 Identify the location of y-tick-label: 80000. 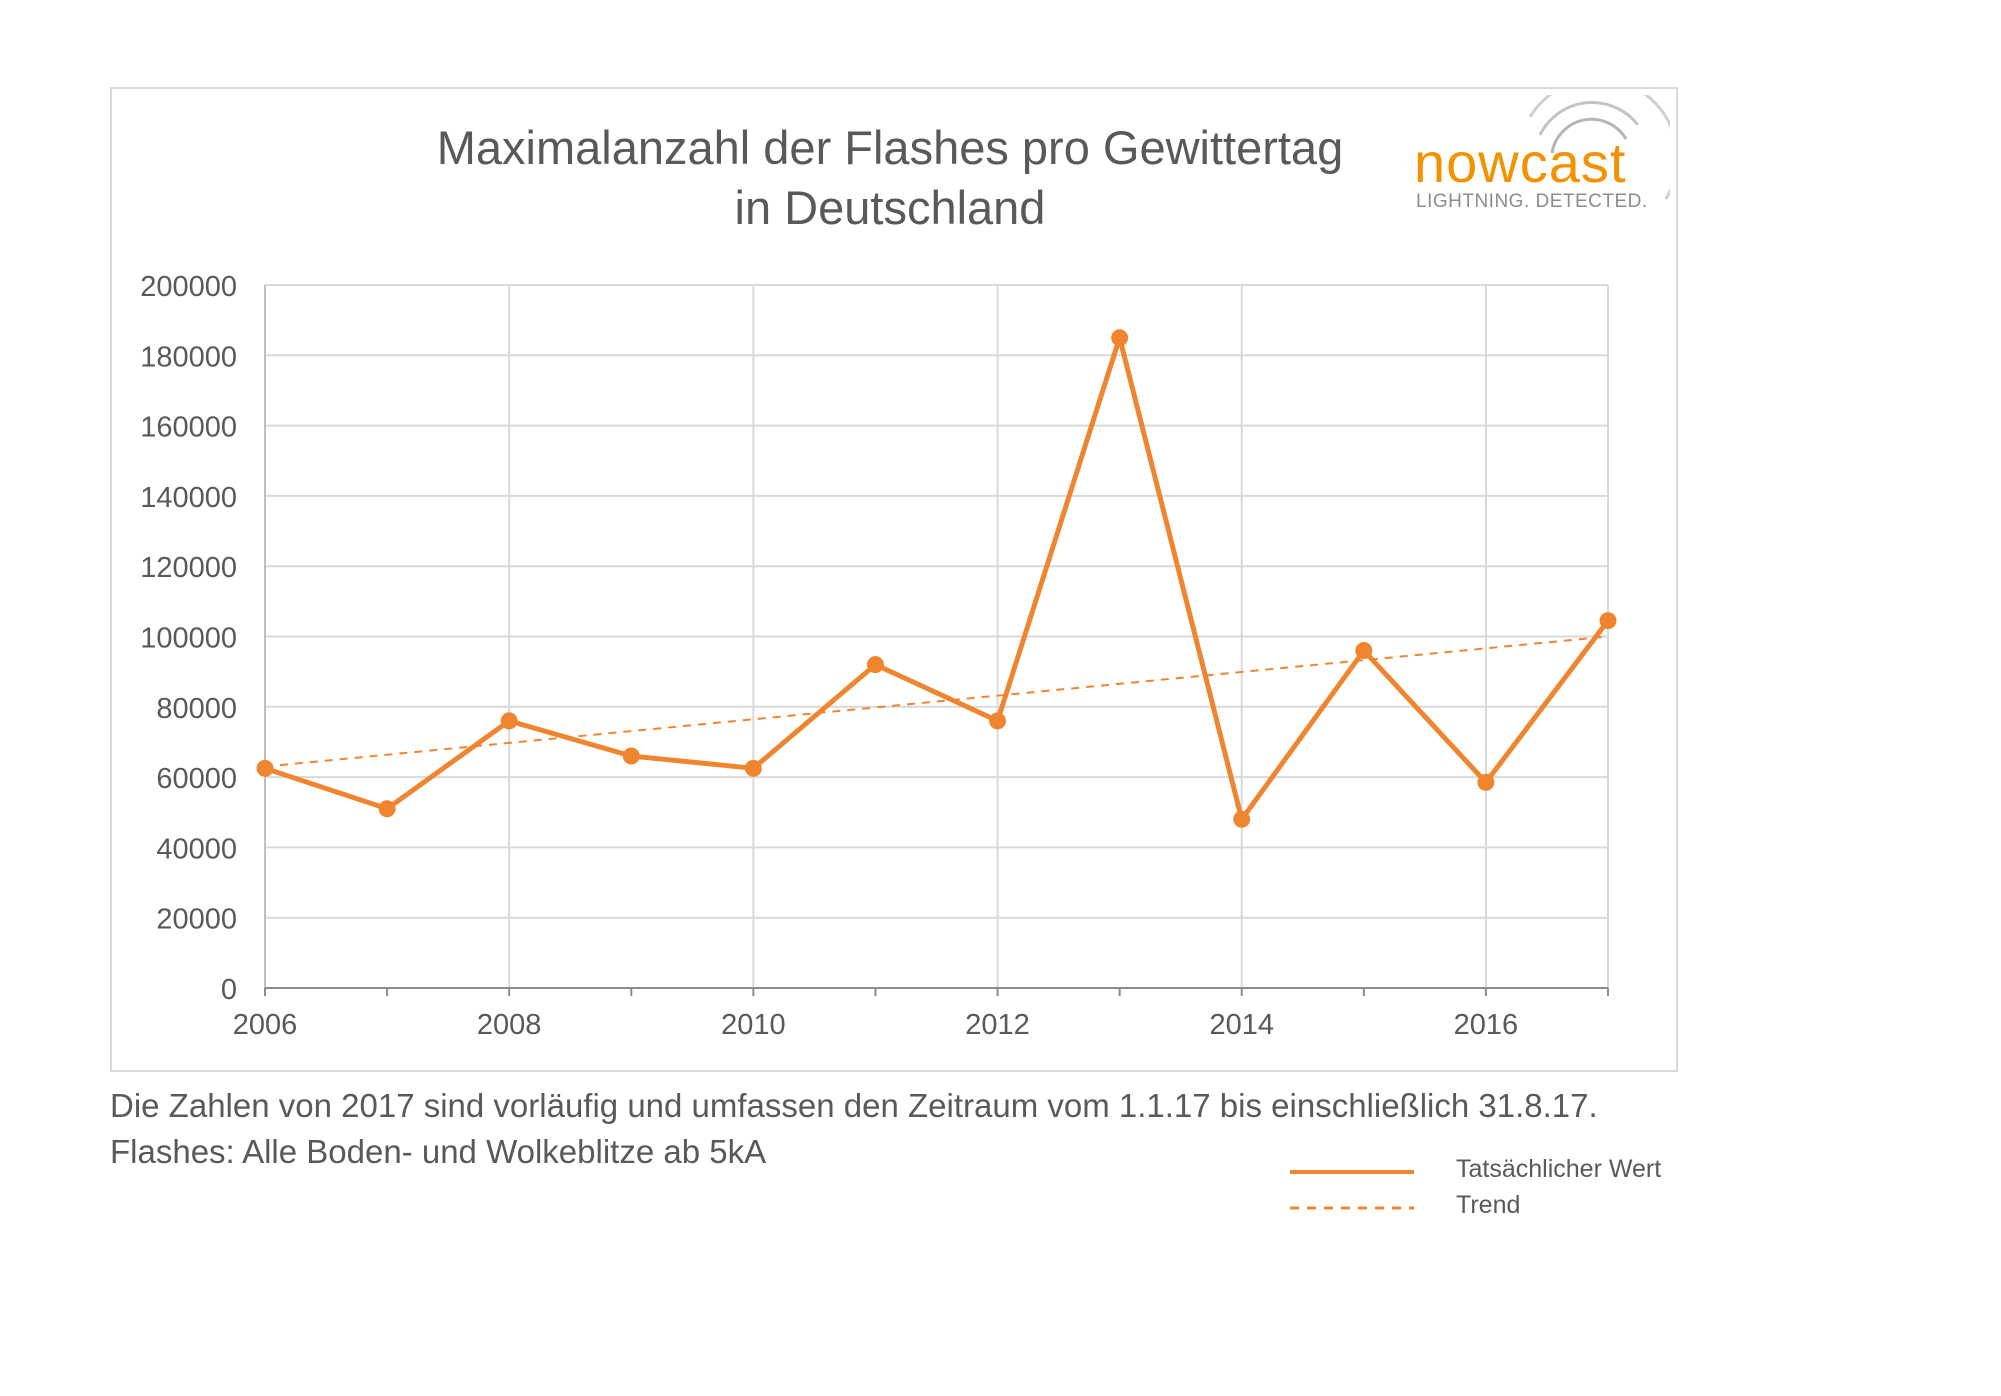
(196, 709).